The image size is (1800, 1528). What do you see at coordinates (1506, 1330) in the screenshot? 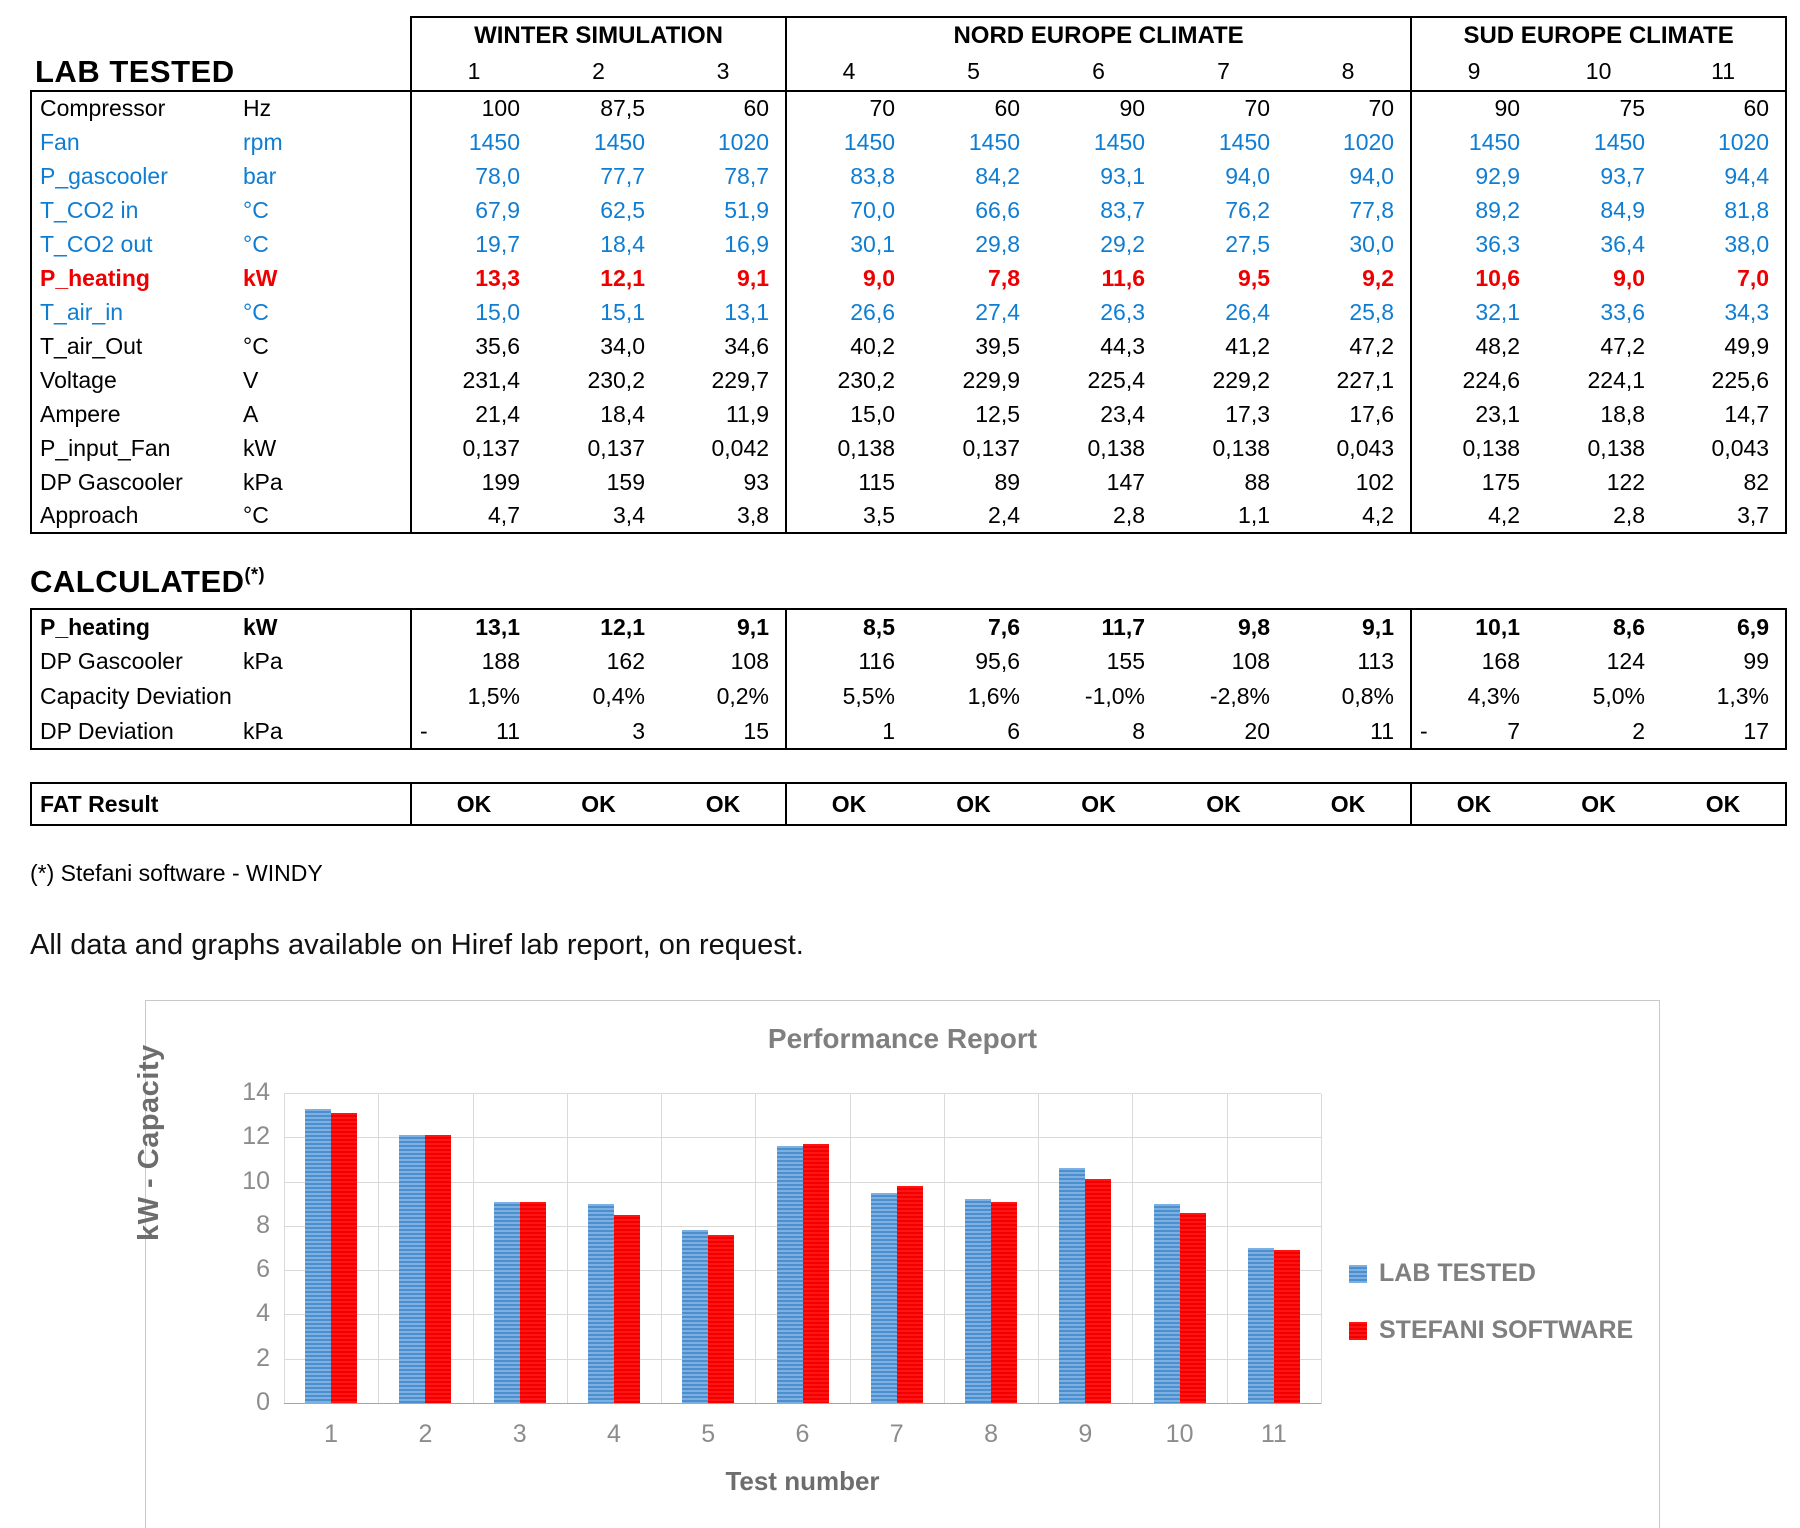
I see `legend-label: STEFANI SOFTWARE` at bounding box center [1506, 1330].